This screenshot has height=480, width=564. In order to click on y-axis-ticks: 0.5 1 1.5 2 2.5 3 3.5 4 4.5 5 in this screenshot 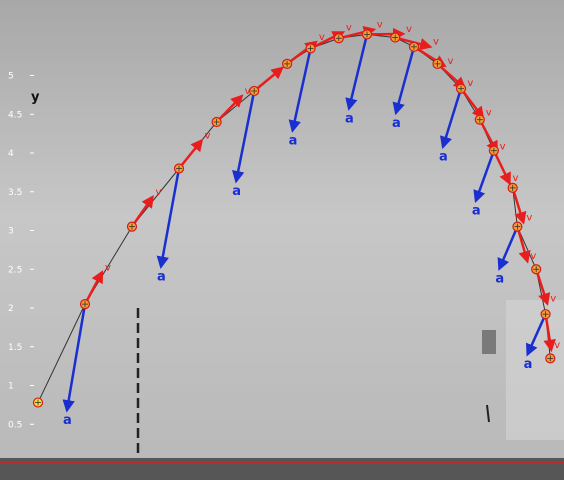, I will do `click(21, 251)`.